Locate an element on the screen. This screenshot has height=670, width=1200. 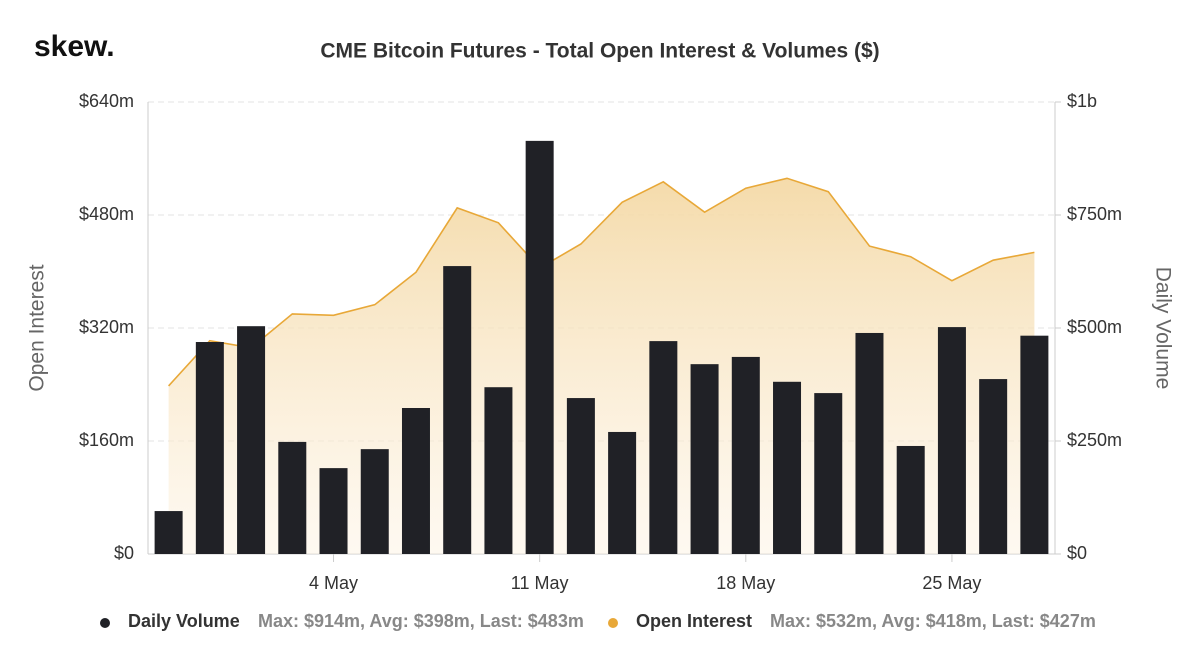
legend-summary: Max: $532m, Avg: $418m, Last: $427m is located at coordinates (933, 621).